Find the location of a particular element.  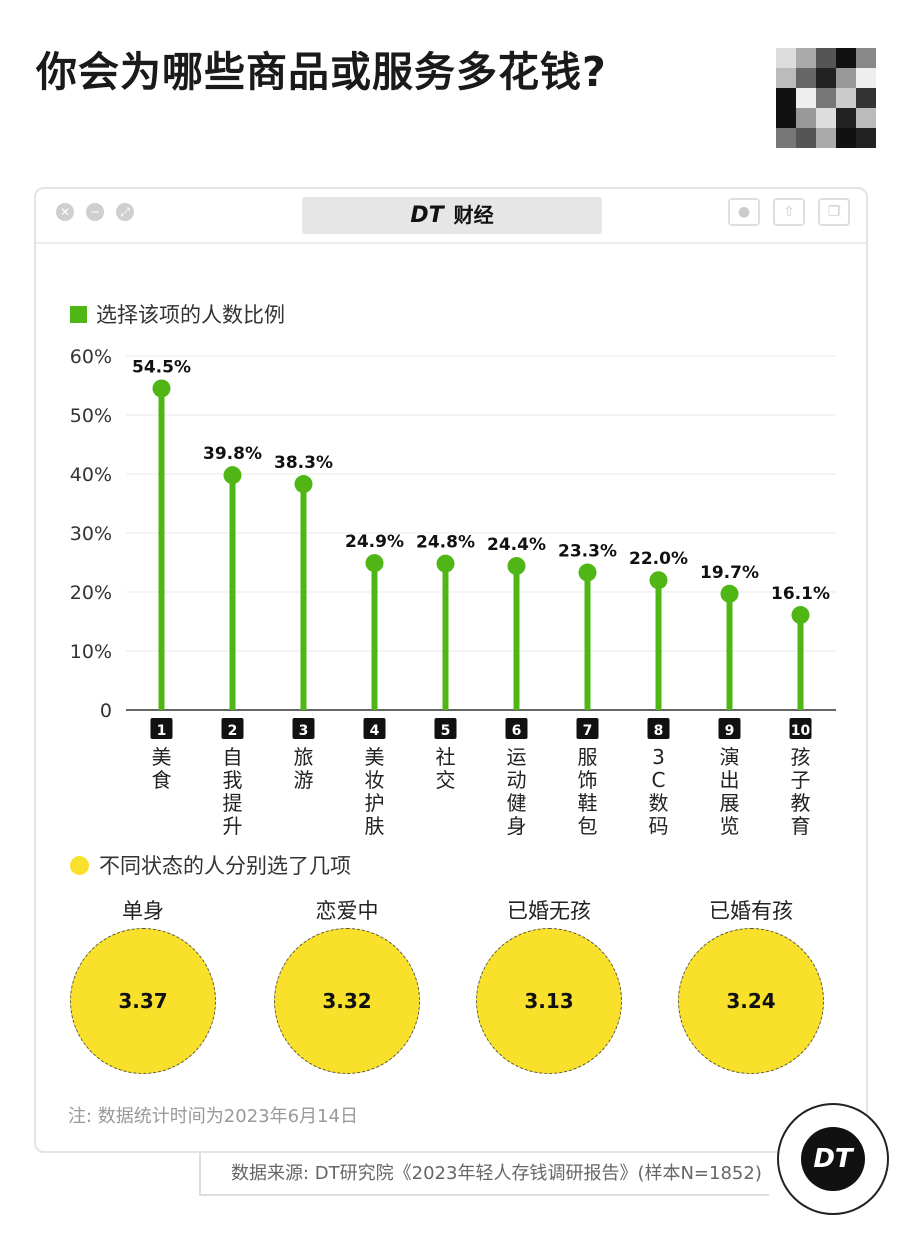

footnote: 注: 数据统计时间为2023年6月14日 is located at coordinates (213, 1116).